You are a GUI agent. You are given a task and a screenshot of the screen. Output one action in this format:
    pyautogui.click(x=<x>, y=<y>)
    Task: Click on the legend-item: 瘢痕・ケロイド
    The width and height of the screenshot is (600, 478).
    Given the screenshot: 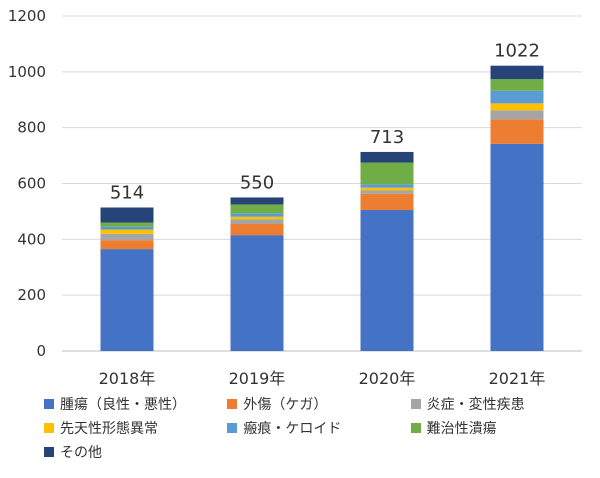 What is the action you would take?
    pyautogui.click(x=318, y=428)
    